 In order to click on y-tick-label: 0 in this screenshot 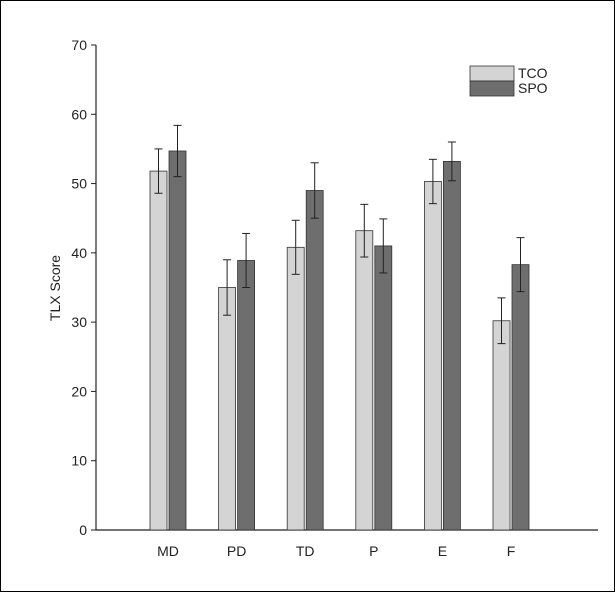, I will do `click(83, 530)`.